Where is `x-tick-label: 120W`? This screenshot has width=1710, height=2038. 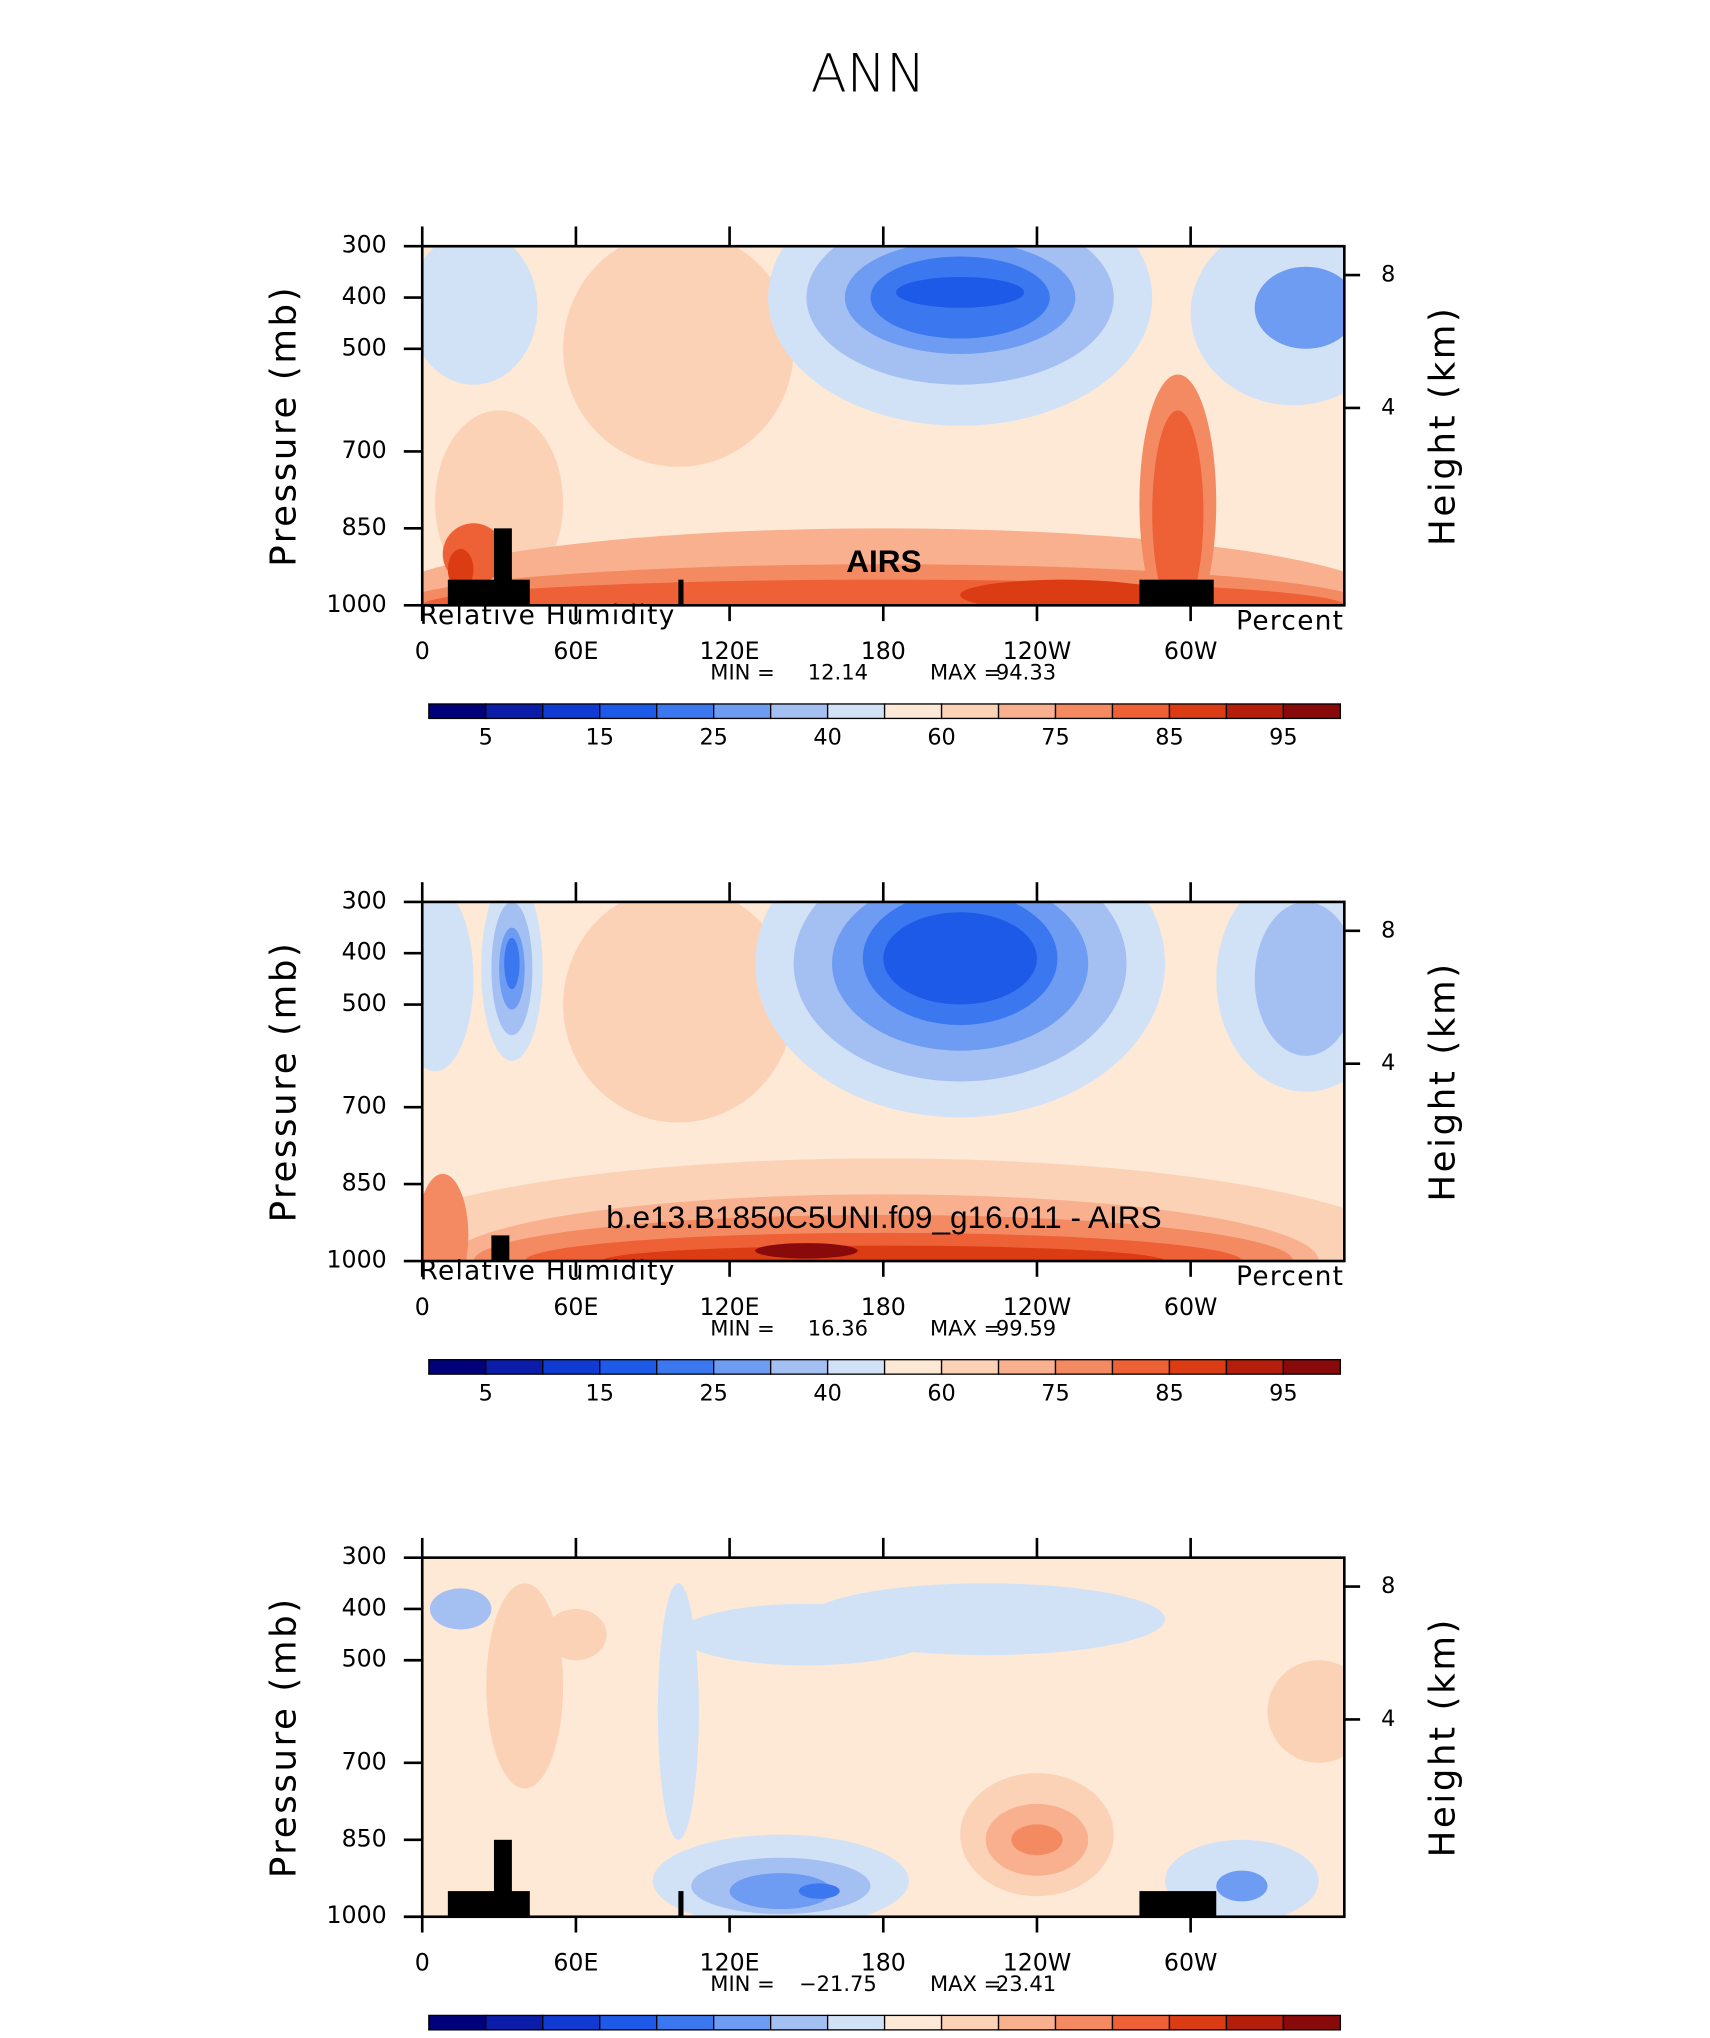
x-tick-label: 120W is located at coordinates (1037, 1963).